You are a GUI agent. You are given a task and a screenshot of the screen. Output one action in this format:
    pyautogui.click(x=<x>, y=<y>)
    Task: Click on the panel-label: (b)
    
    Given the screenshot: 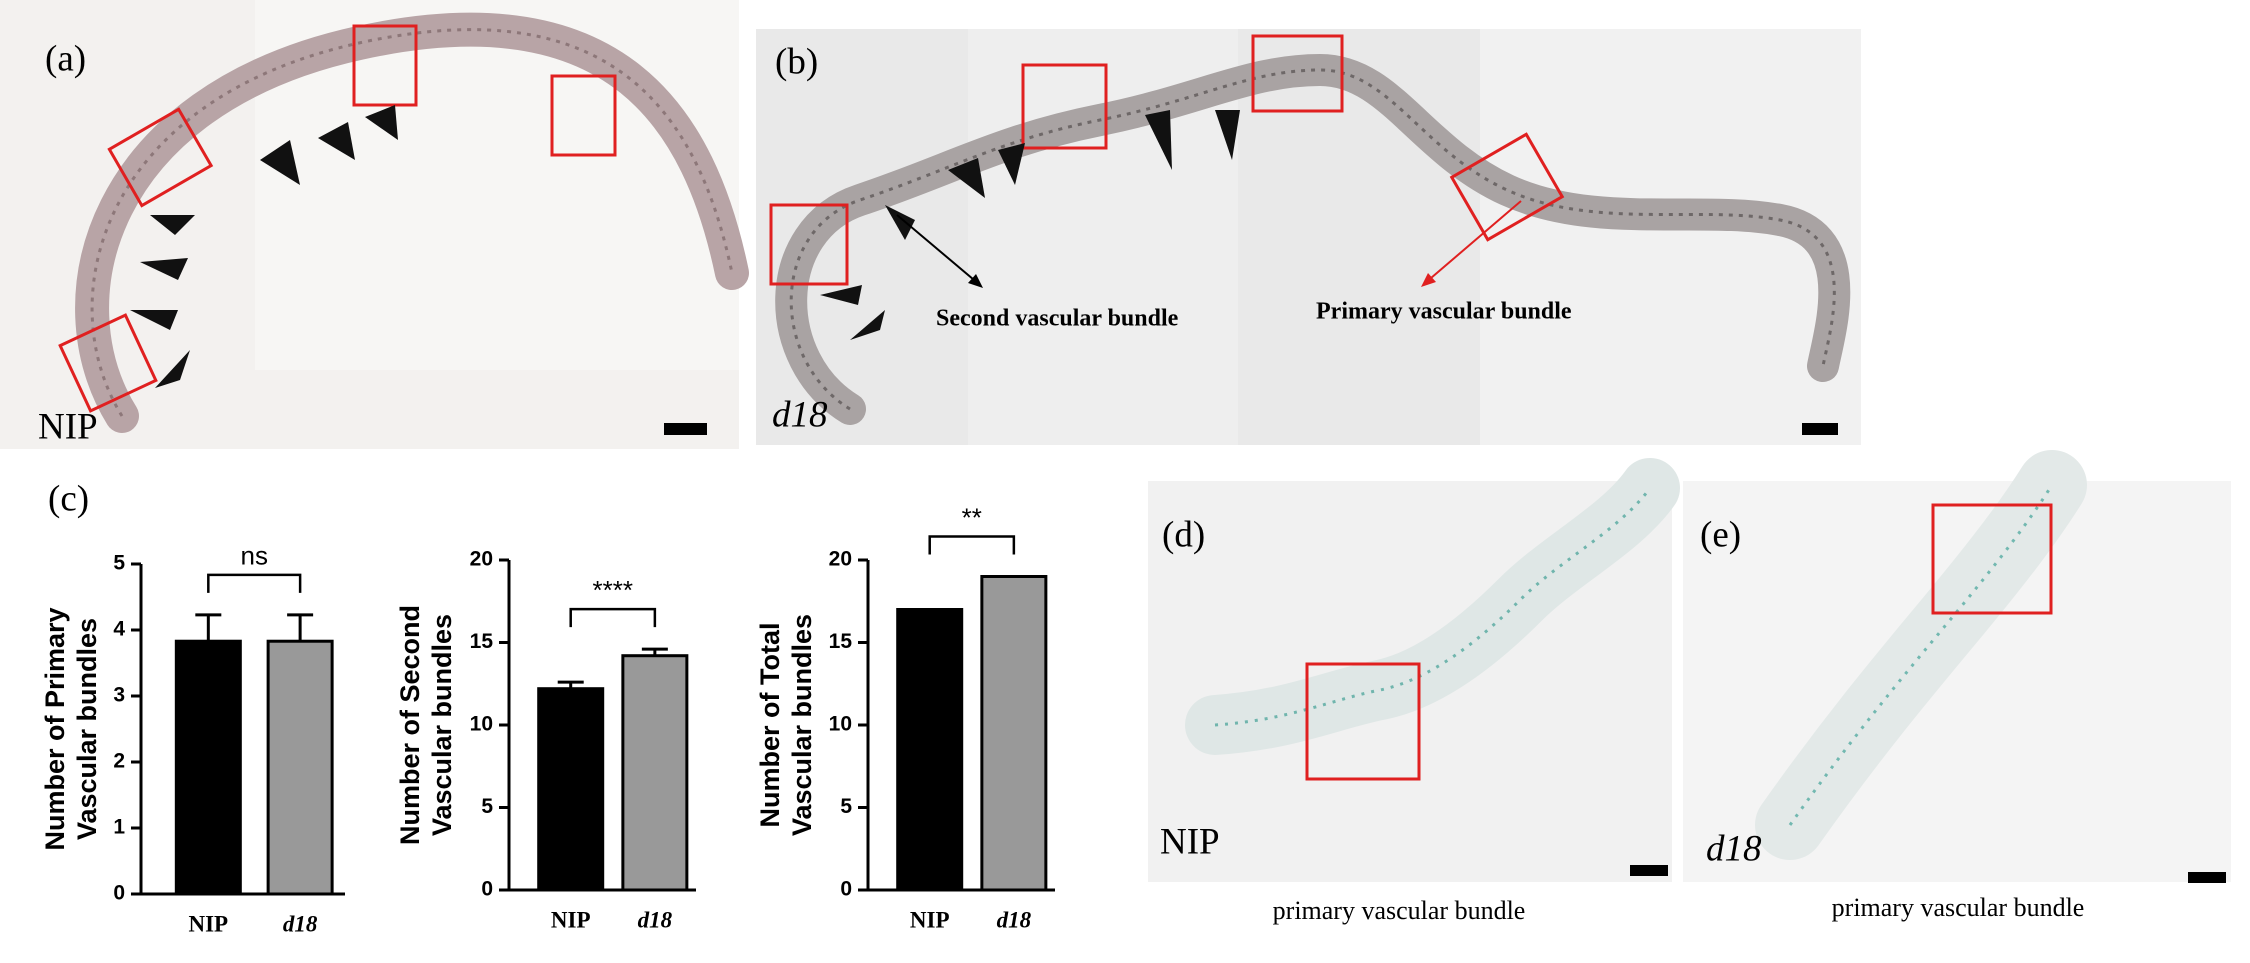 What is the action you would take?
    pyautogui.click(x=796, y=61)
    